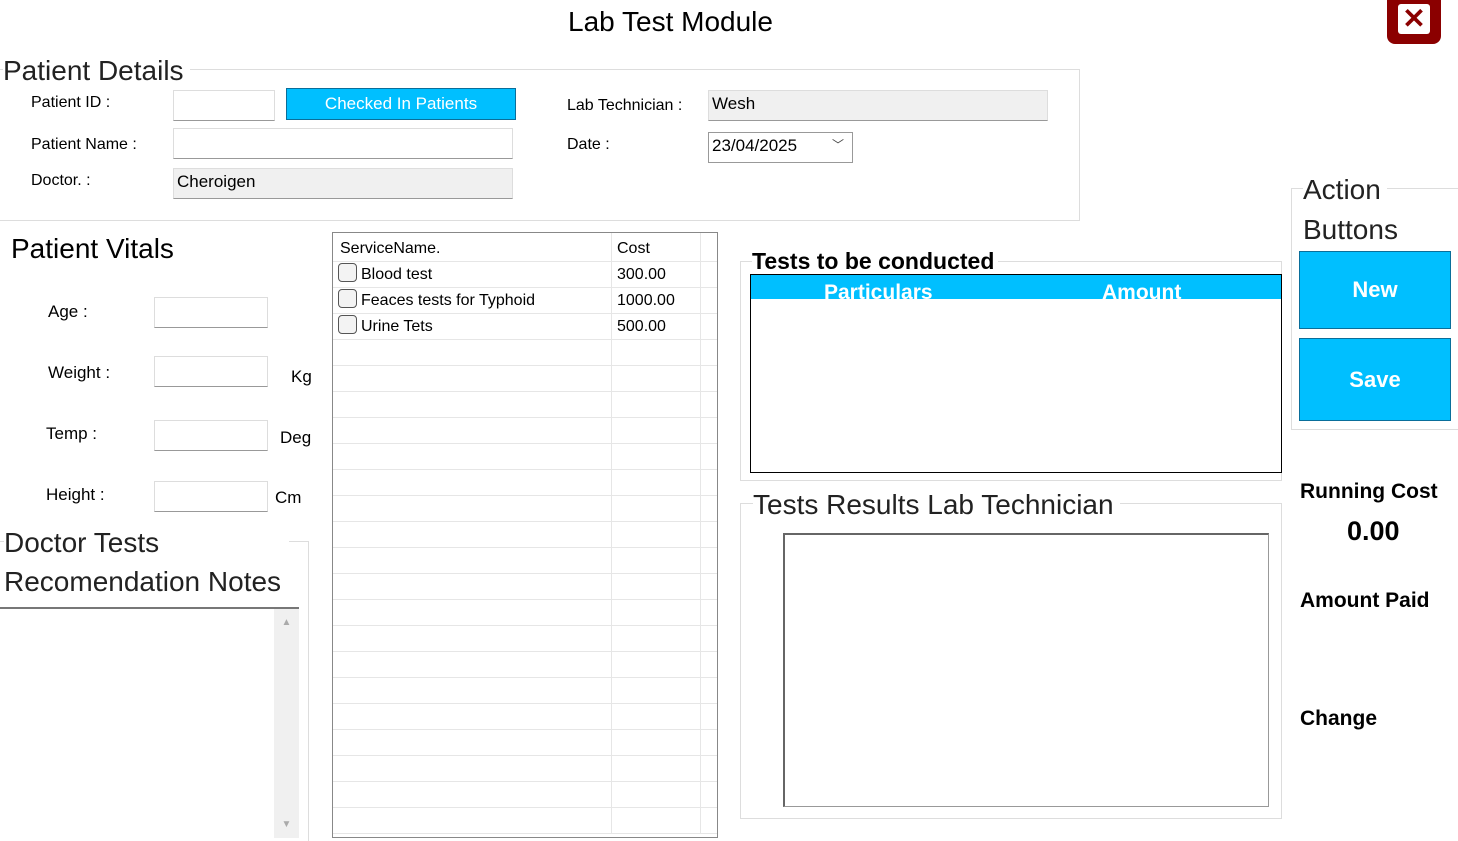 The height and width of the screenshot is (841, 1458). I want to click on patient-id-input, so click(224, 105).